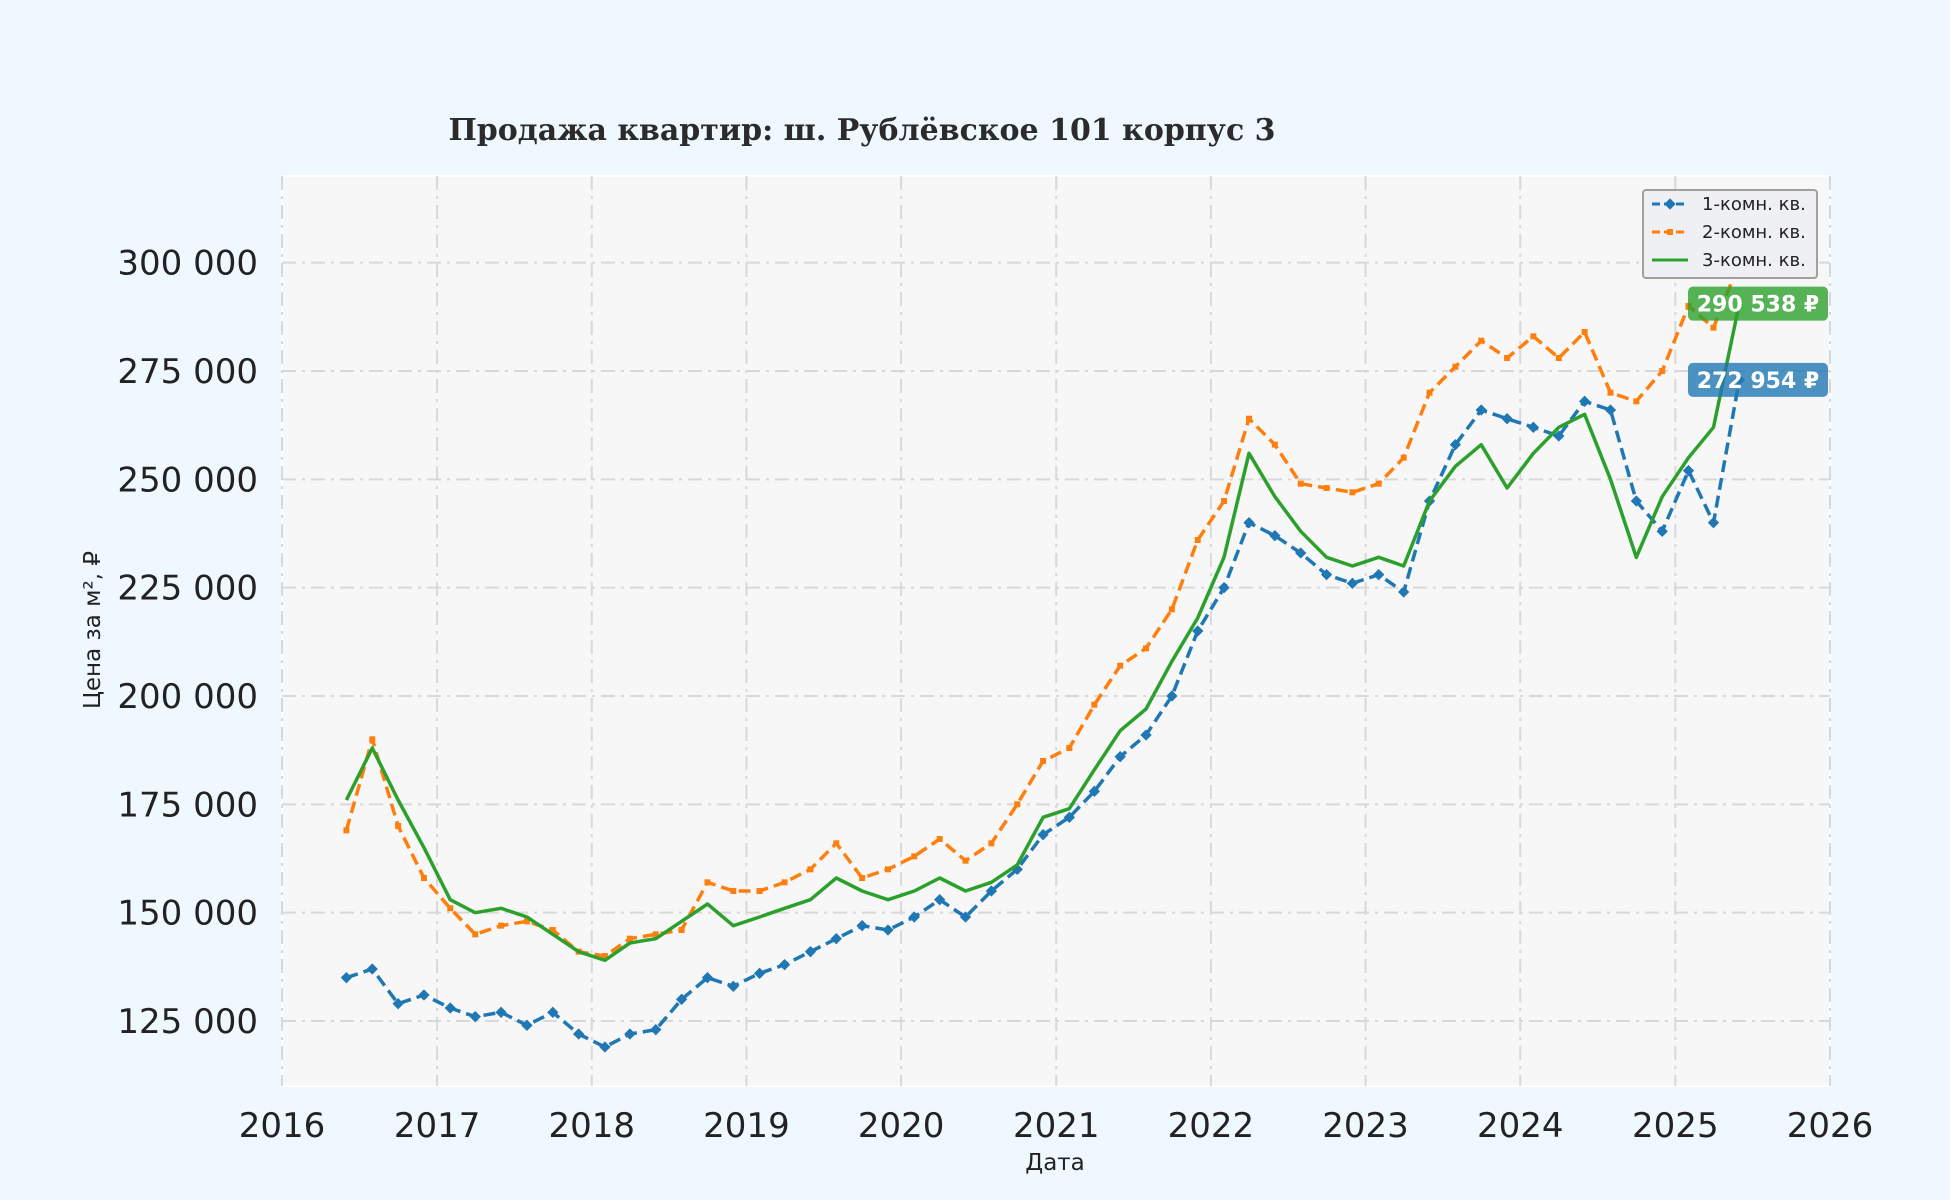 Image resolution: width=1950 pixels, height=1200 pixels. Describe the element at coordinates (187, 264) in the screenshot. I see `y-tick-label: 300 000` at that location.